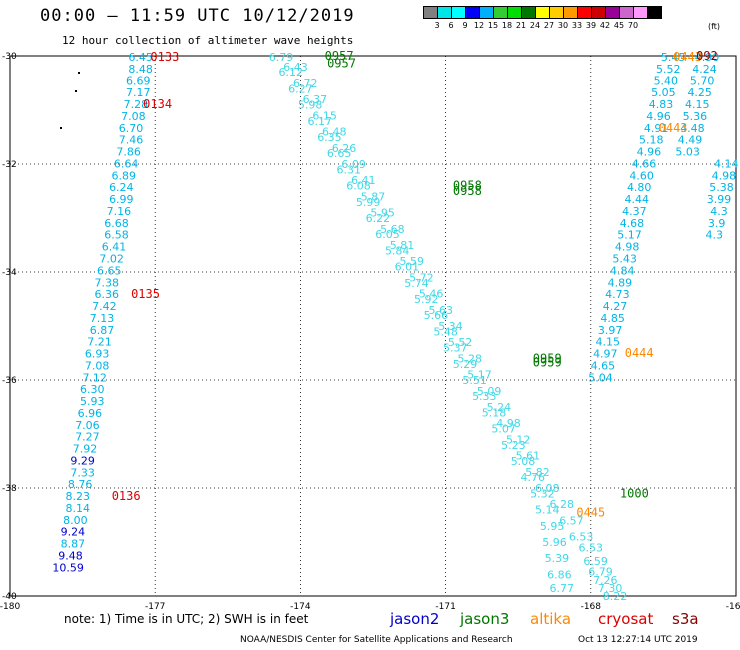 This screenshot has height=650, width=740. Describe the element at coordinates (687, 152) in the screenshot. I see `wave-height-value: 5.03` at that location.